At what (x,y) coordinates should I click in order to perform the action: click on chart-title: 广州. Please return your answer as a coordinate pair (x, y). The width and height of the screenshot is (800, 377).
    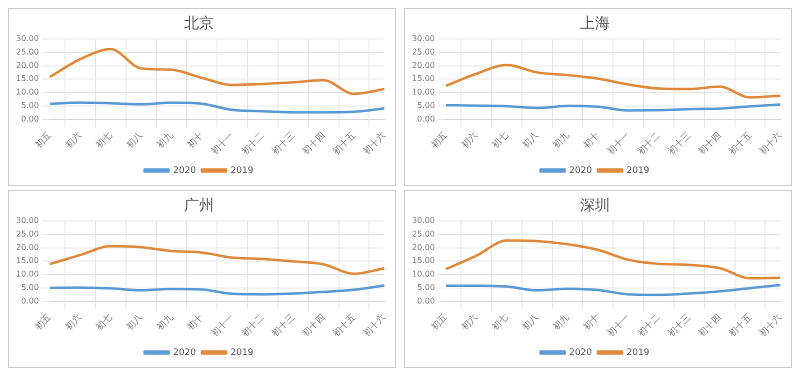
    Looking at the image, I should click on (199, 205).